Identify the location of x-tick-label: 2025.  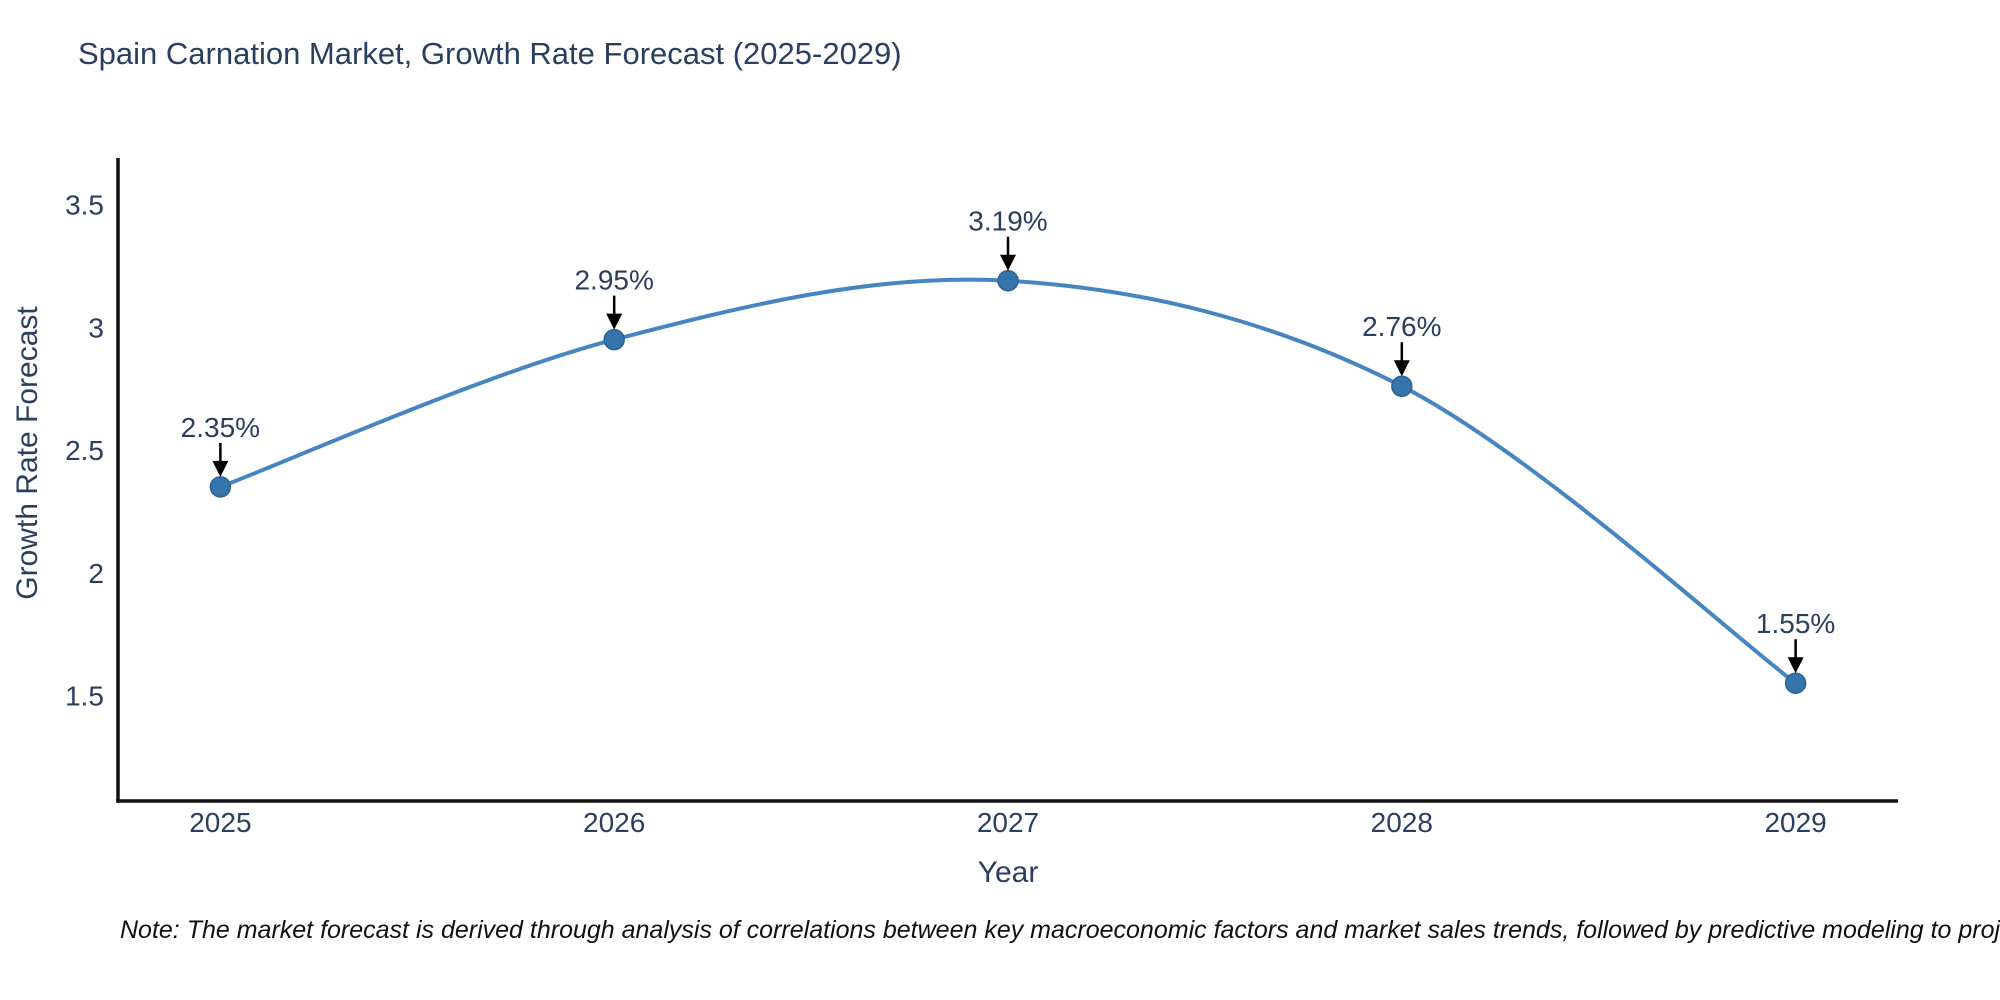
(220, 822).